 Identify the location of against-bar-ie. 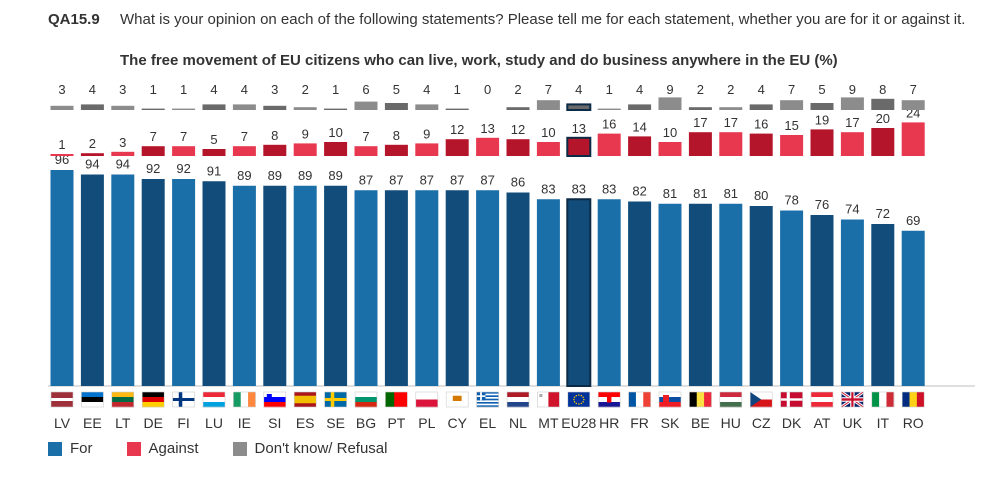
(244, 151).